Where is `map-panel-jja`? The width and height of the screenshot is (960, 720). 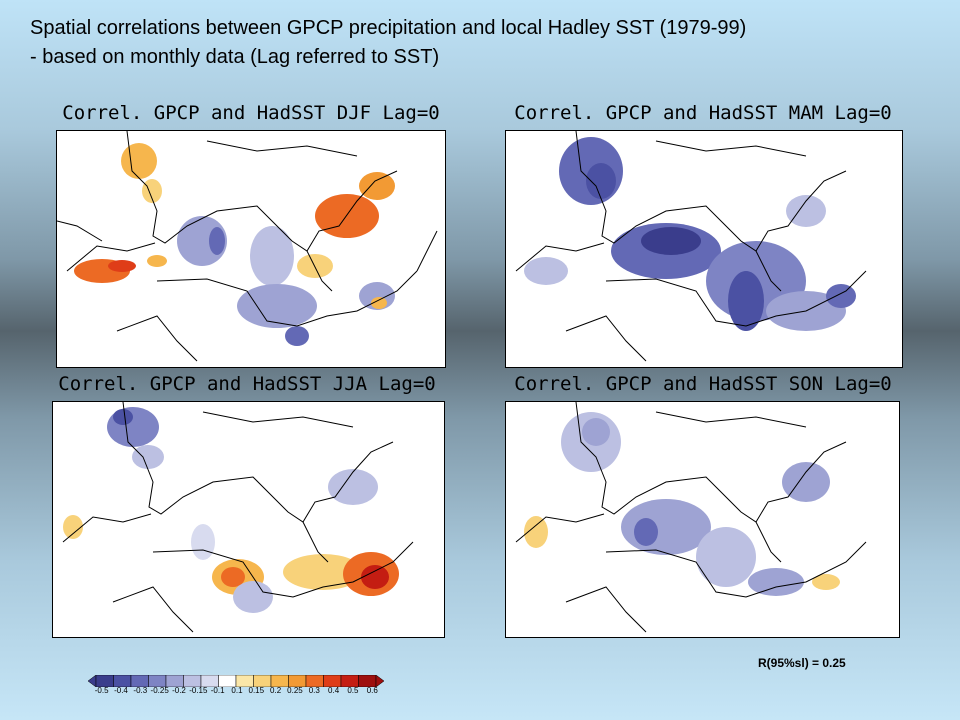 map-panel-jja is located at coordinates (248, 519).